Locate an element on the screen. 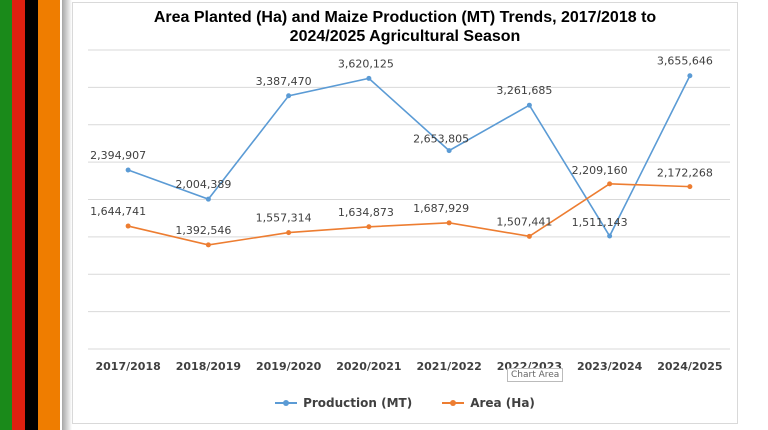  series-line-area is located at coordinates (408, 214).